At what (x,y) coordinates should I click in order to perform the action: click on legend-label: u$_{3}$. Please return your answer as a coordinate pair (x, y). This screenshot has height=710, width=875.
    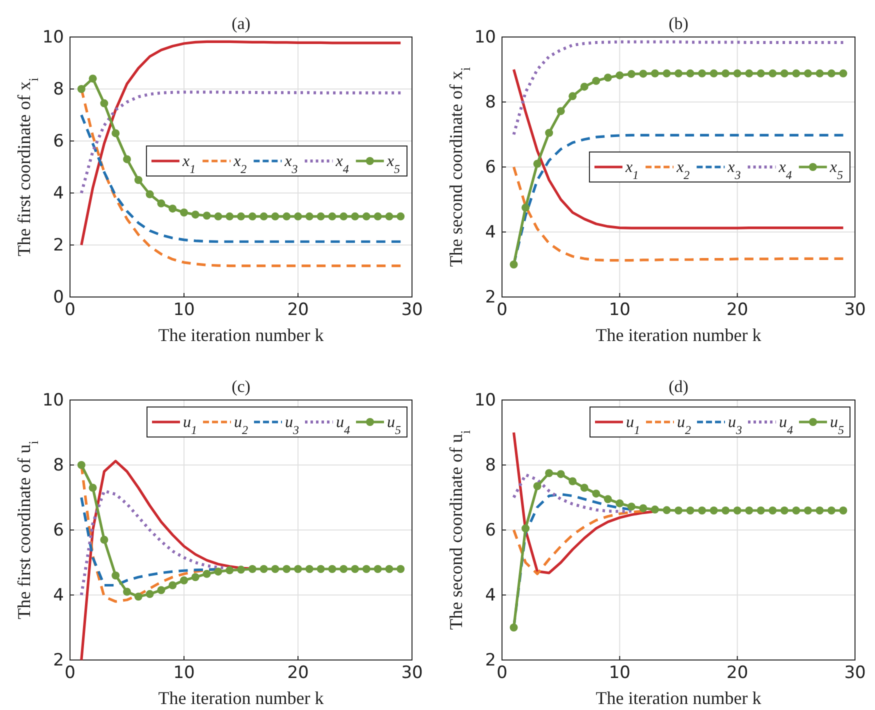
    Looking at the image, I should click on (292, 425).